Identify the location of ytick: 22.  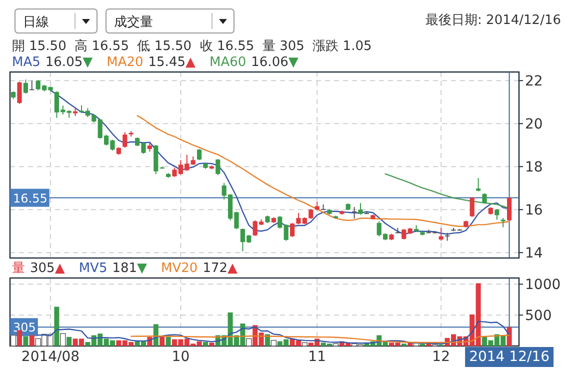
(534, 82).